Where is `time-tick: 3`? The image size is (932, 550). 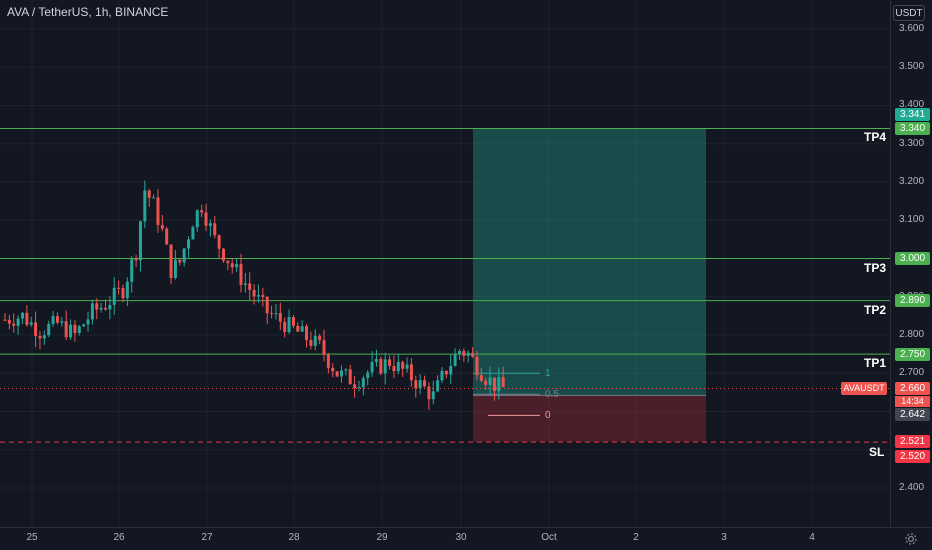 time-tick: 3 is located at coordinates (724, 537).